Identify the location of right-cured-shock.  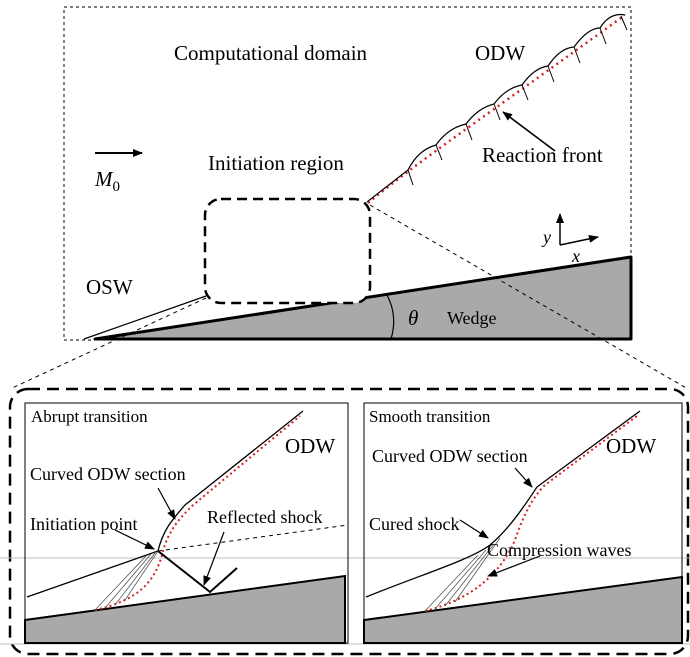
(451, 542).